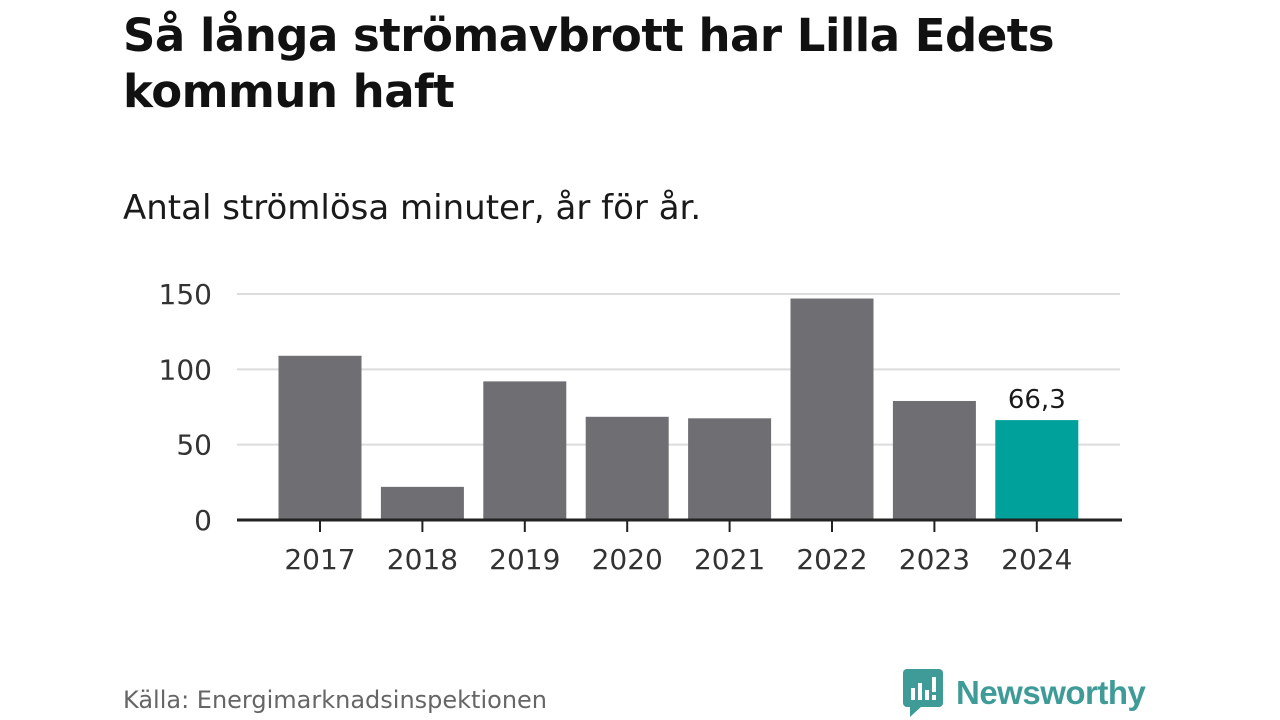 The image size is (1280, 720). What do you see at coordinates (524, 559) in the screenshot?
I see `x-tick-label: 2019` at bounding box center [524, 559].